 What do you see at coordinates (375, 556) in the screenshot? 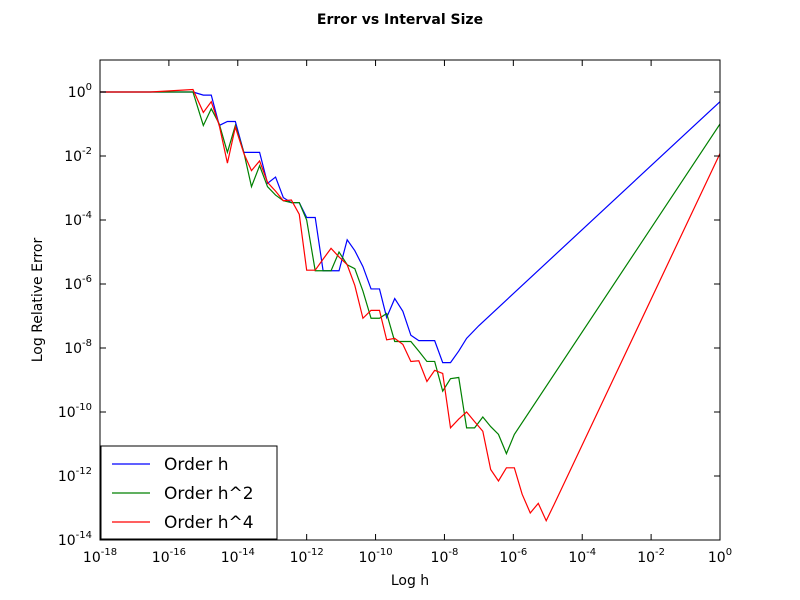
I see `x-tick-label: 10⁻¹⁰` at bounding box center [375, 556].